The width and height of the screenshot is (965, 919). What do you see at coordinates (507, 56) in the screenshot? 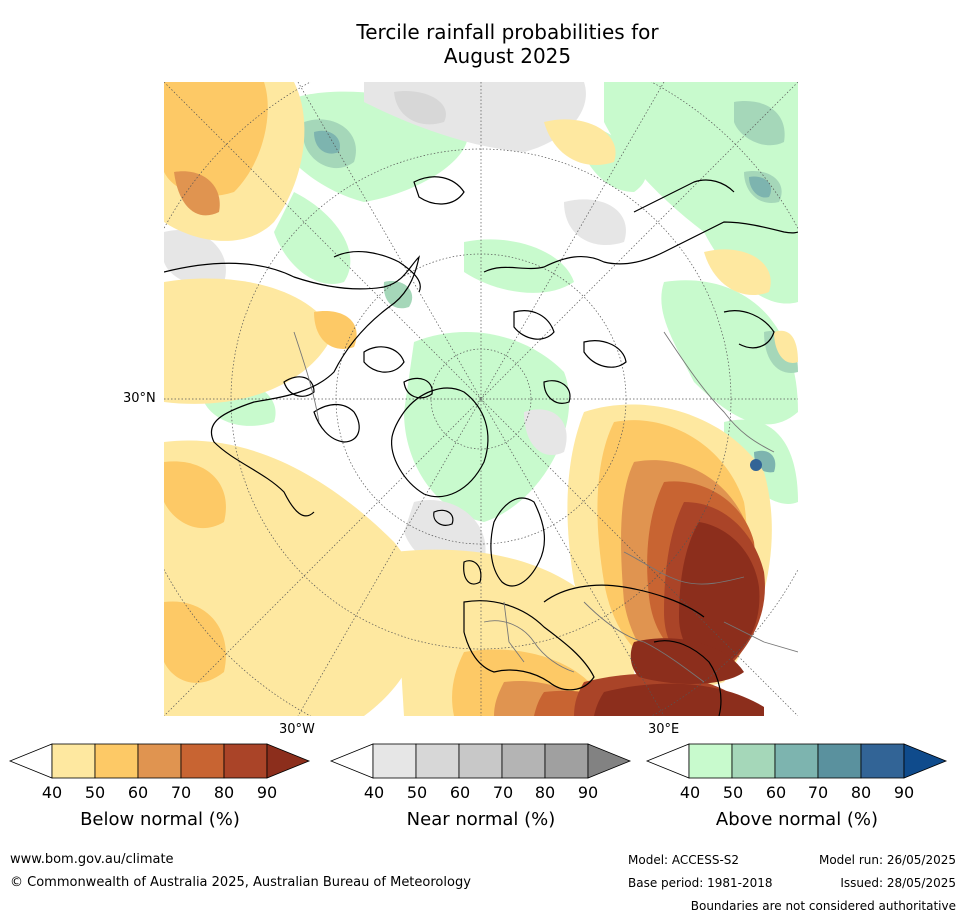
I see `title-line-2: August 2025` at bounding box center [507, 56].